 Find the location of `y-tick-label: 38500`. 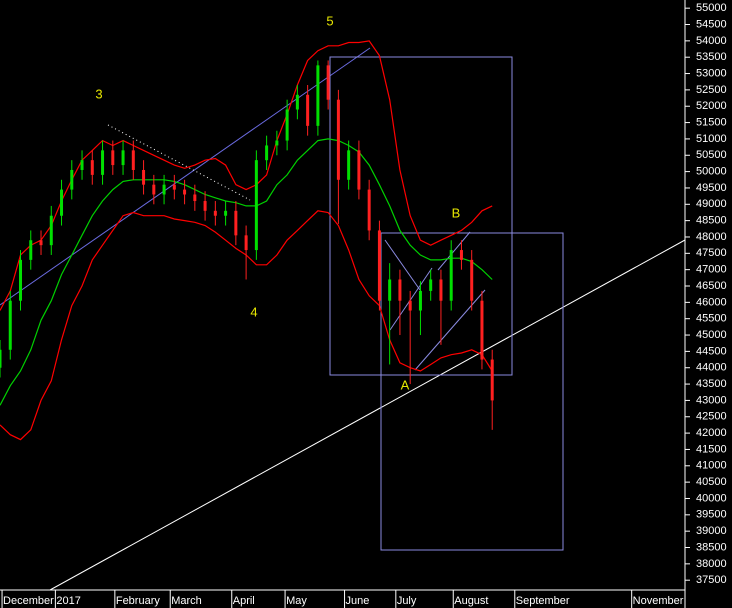

y-tick-label: 38500 is located at coordinates (711, 547).